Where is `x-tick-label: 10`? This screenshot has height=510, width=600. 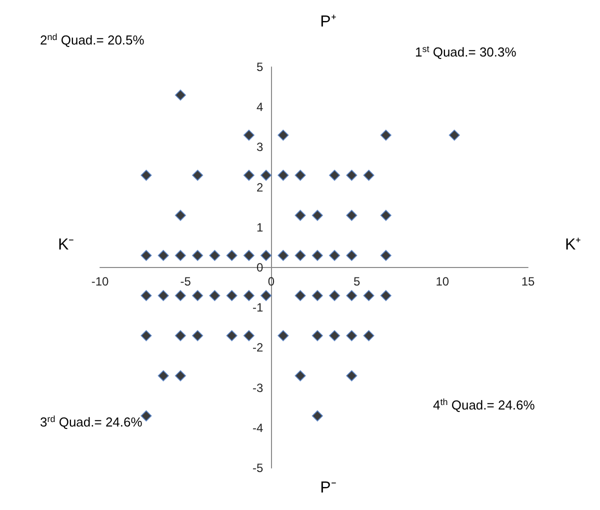
x-tick-label: 10 is located at coordinates (443, 281).